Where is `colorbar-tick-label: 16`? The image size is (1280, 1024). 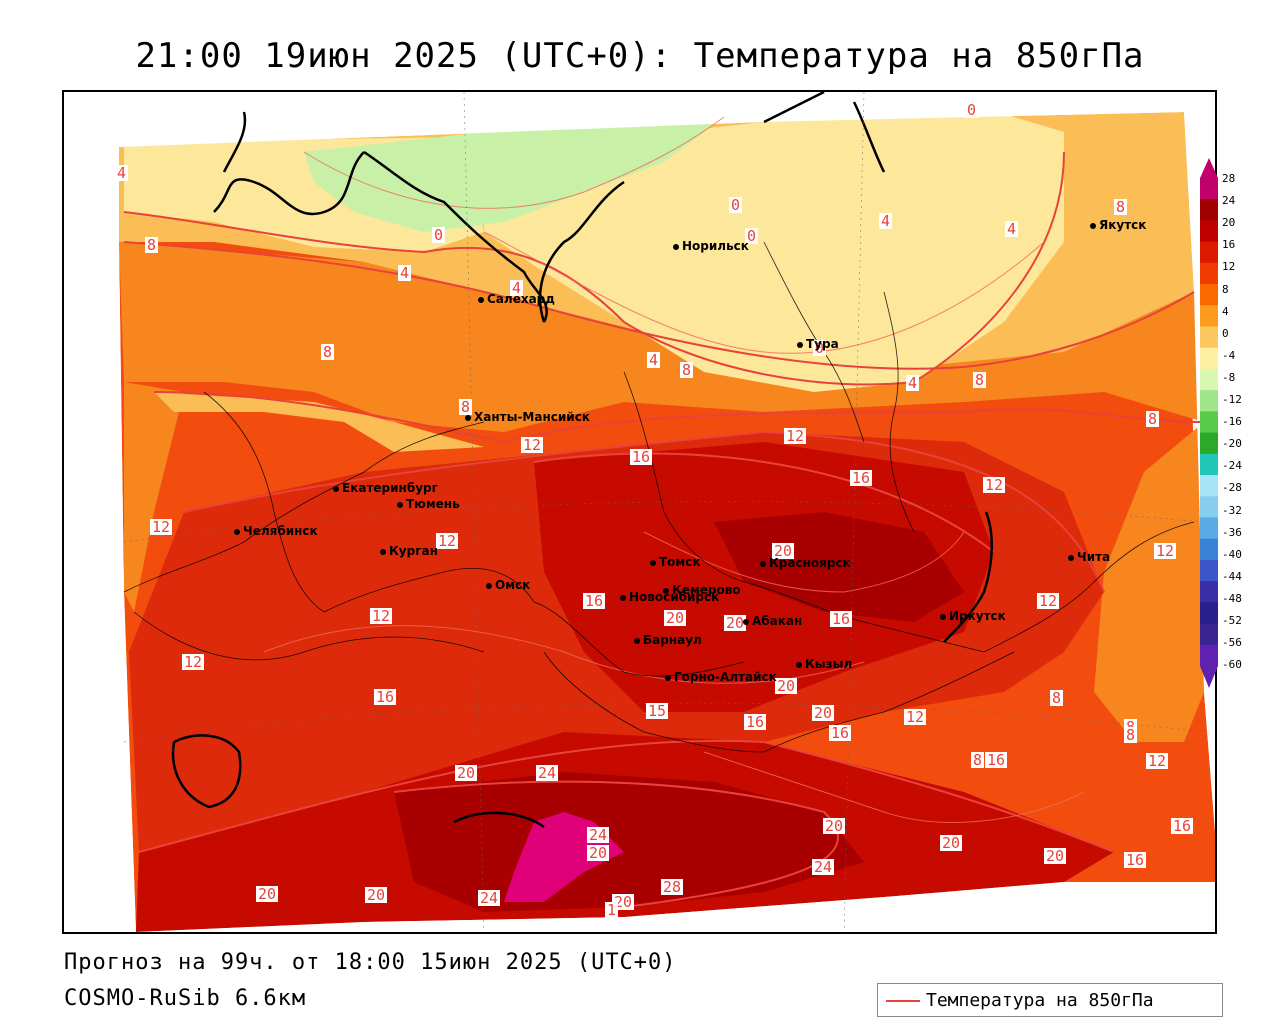
colorbar-tick-label: 16 is located at coordinates (1229, 245).